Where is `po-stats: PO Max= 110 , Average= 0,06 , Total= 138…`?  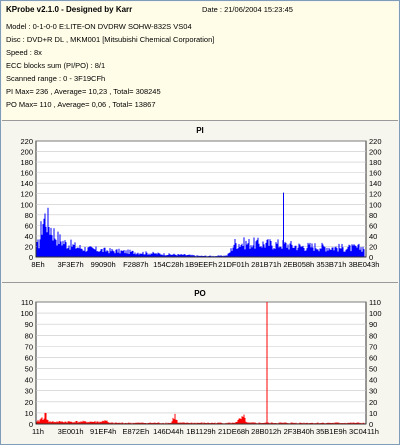
po-stats: PO Max= 110 , Average= 0,06 , Total= 138… is located at coordinates (81, 104).